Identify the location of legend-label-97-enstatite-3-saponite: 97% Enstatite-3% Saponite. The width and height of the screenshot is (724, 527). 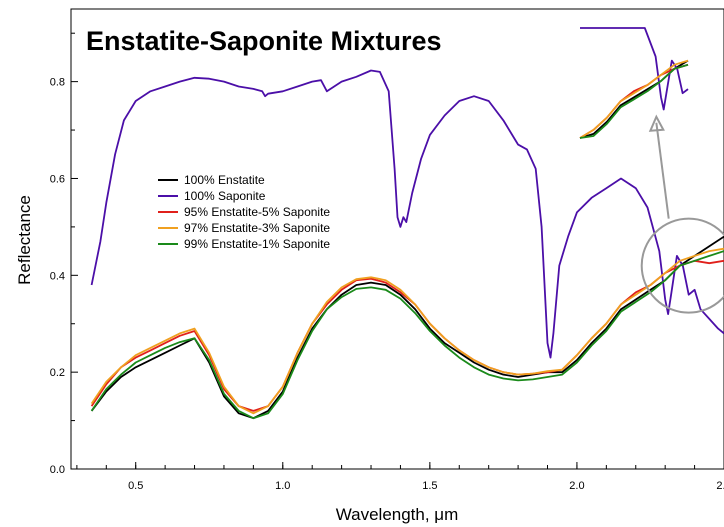
(257, 228).